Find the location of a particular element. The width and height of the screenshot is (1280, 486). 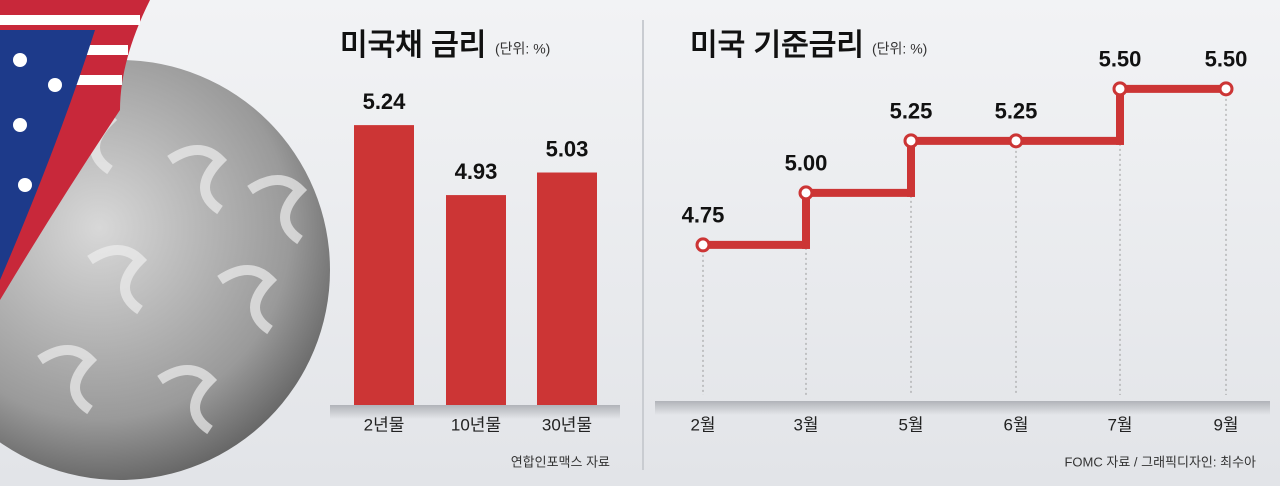

x-tick-label: 5월 is located at coordinates (910, 424).